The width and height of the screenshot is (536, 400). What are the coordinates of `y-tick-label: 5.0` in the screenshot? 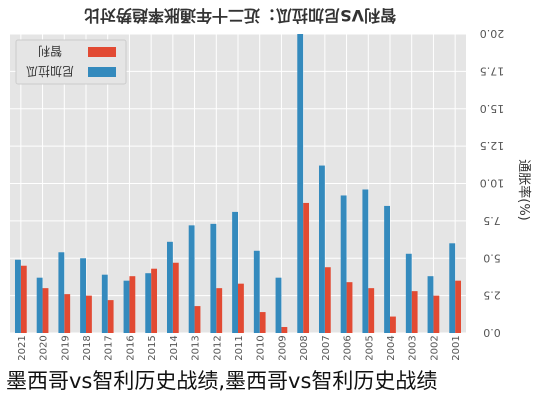 It's located at (492, 257).